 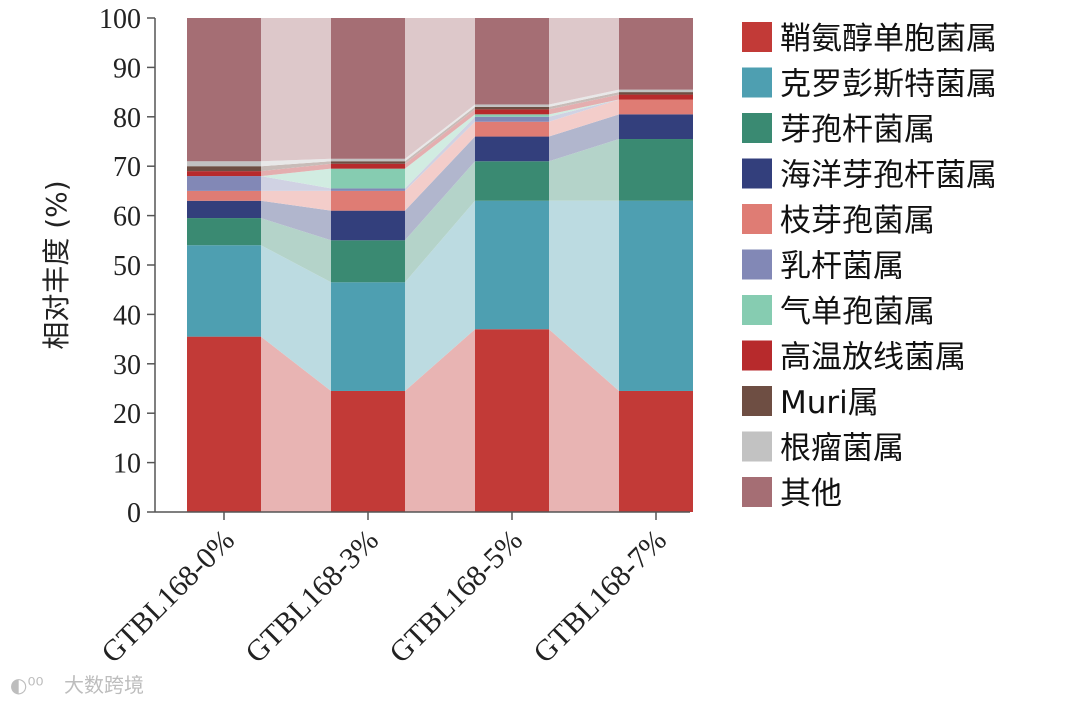 What do you see at coordinates (888, 176) in the screenshot?
I see `legend-label: 海洋芽孢杆菌属` at bounding box center [888, 176].